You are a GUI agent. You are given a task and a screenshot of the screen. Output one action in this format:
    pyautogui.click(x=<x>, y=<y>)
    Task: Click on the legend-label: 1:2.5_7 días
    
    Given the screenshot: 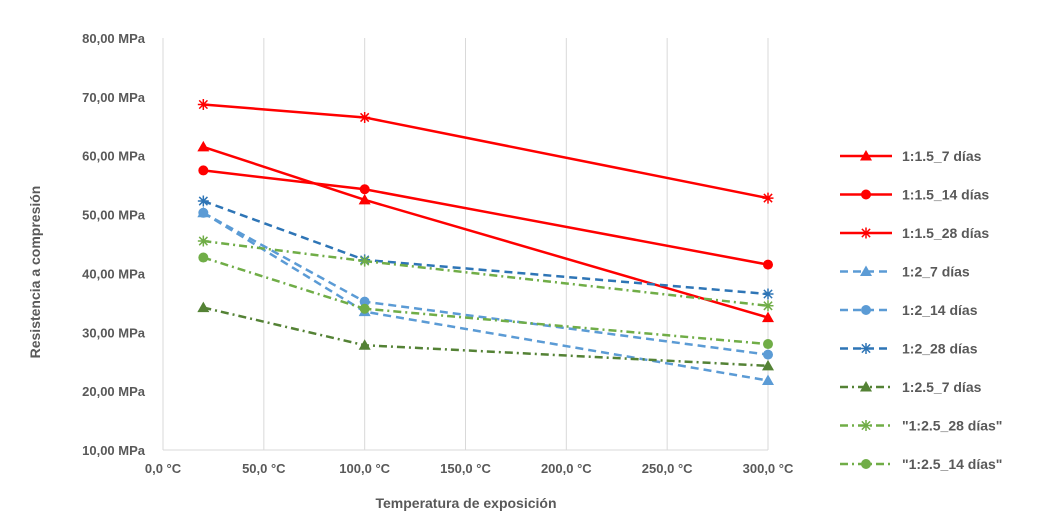 What is the action you would take?
    pyautogui.click(x=942, y=387)
    